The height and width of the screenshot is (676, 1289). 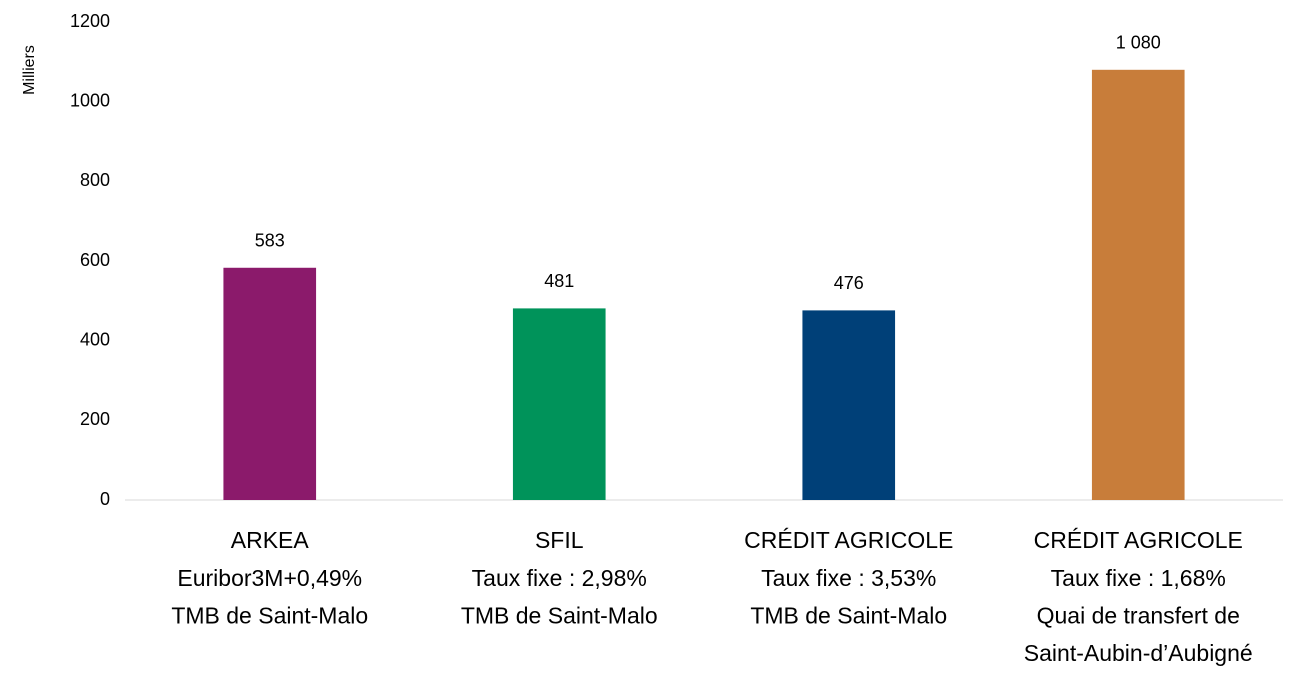 What do you see at coordinates (95, 260) in the screenshot?
I see `y-tick-label: 600` at bounding box center [95, 260].